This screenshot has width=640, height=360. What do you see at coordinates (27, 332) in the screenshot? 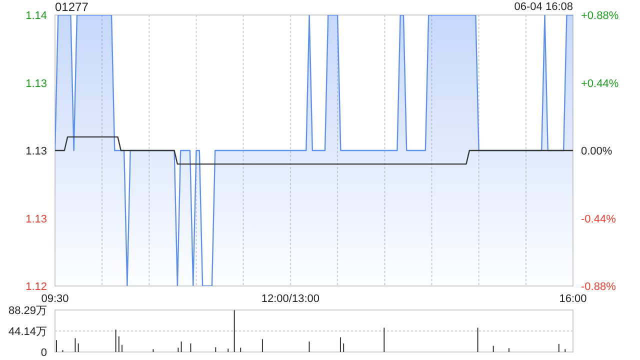
I see `y-tick-label: 44.14万` at bounding box center [27, 332].